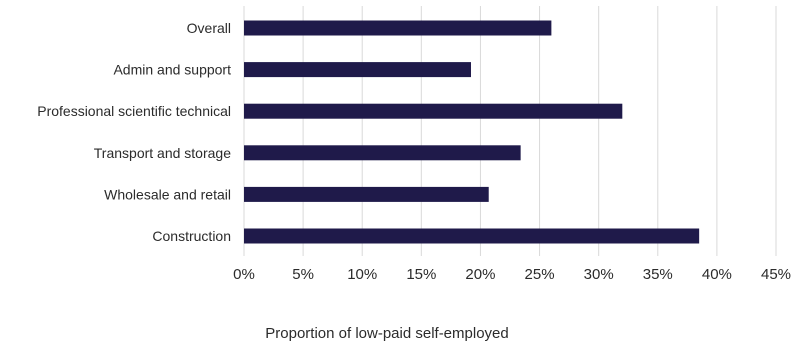 The height and width of the screenshot is (342, 796). Describe the element at coordinates (658, 274) in the screenshot. I see `x-tick-label: 35%` at that location.